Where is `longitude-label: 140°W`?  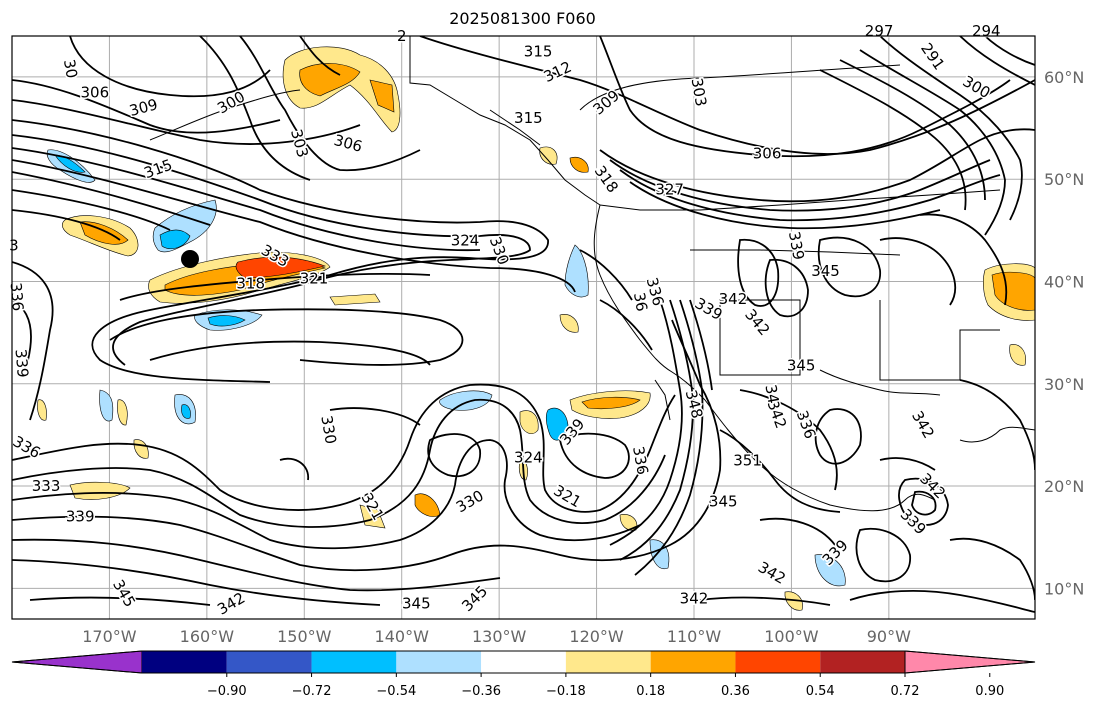
longitude-label: 140°W is located at coordinates (402, 636).